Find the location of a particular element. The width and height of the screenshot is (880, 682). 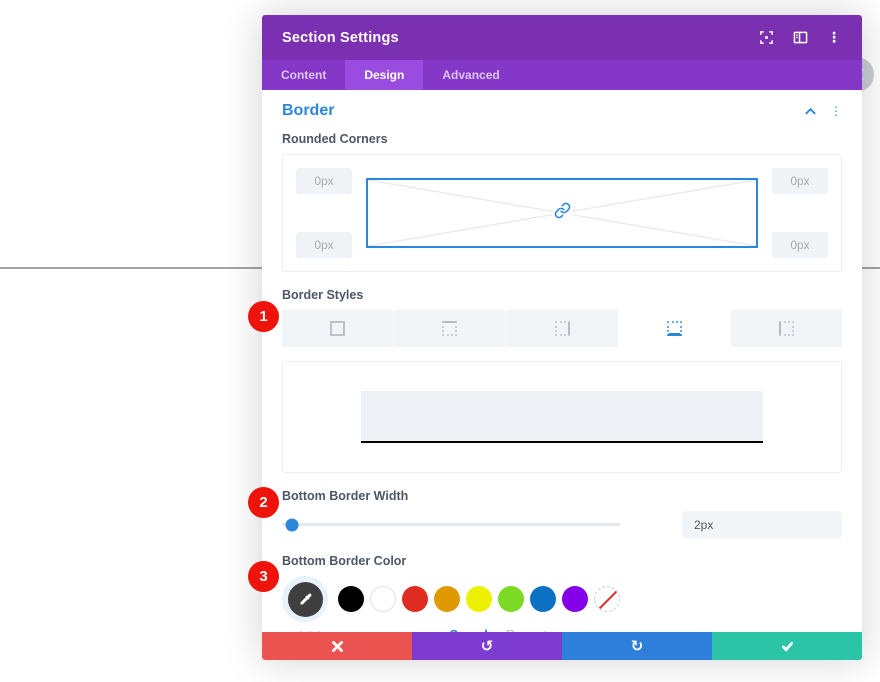

eyedropper-circle is located at coordinates (305, 599).